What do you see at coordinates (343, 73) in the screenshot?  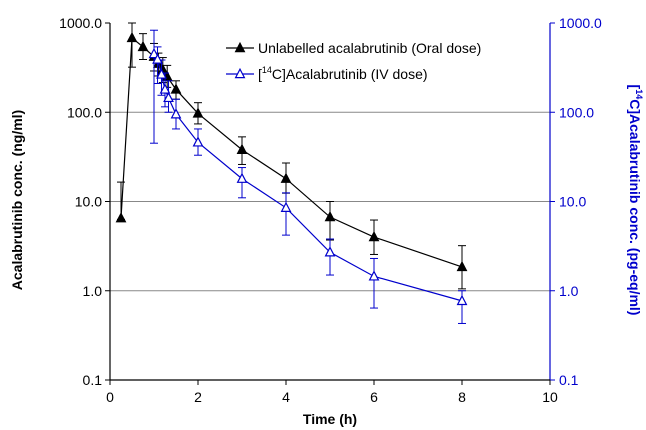 I see `legend-label-1: [14C]Acalabrutinib (IV dose)` at bounding box center [343, 73].